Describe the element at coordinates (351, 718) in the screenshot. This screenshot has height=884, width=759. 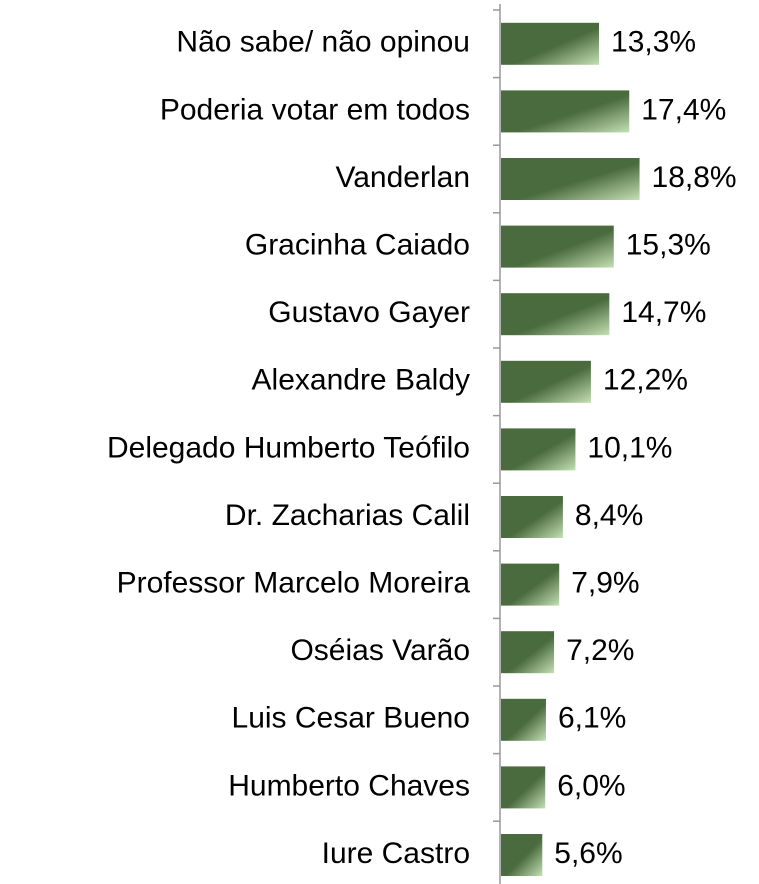
I see `category-label: Luis Cesar Bueno` at that location.